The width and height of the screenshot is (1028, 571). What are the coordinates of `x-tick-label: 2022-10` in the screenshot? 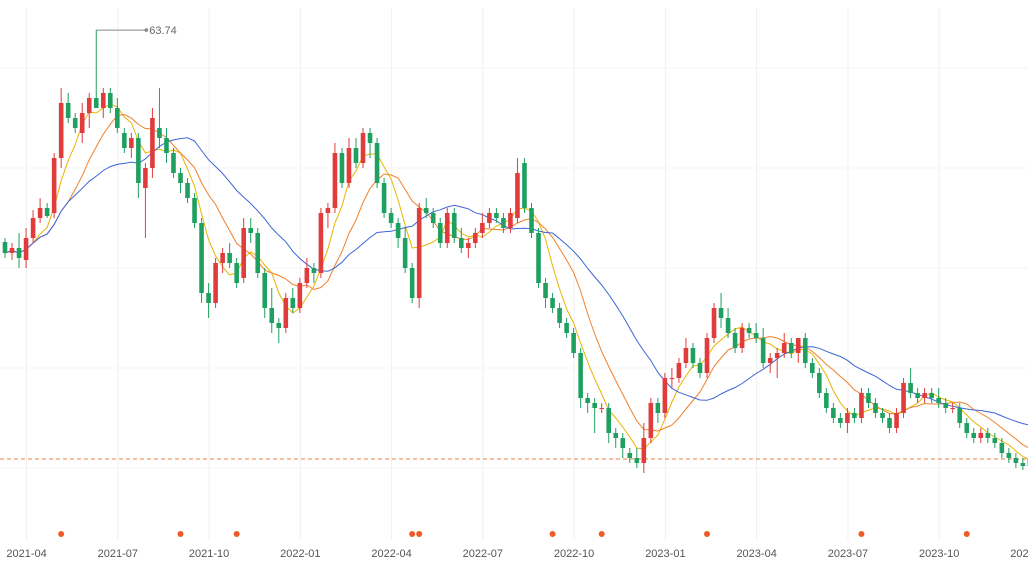 It's located at (574, 554).